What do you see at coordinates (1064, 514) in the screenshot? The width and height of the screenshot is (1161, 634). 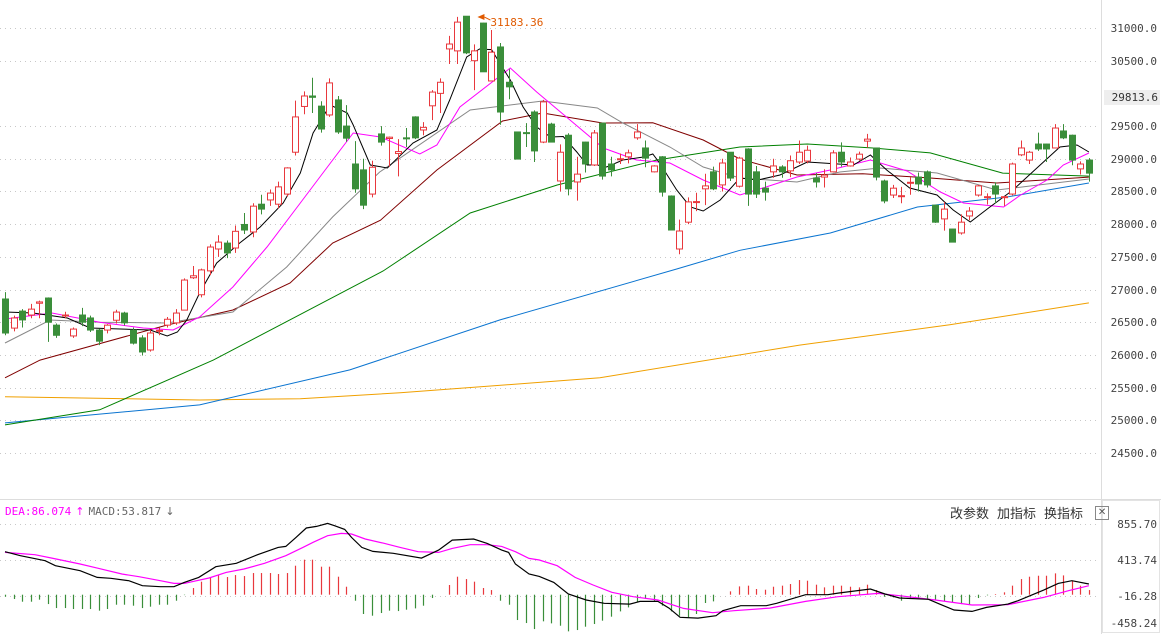 I see `switch-indicator-button: 换指标` at bounding box center [1064, 514].